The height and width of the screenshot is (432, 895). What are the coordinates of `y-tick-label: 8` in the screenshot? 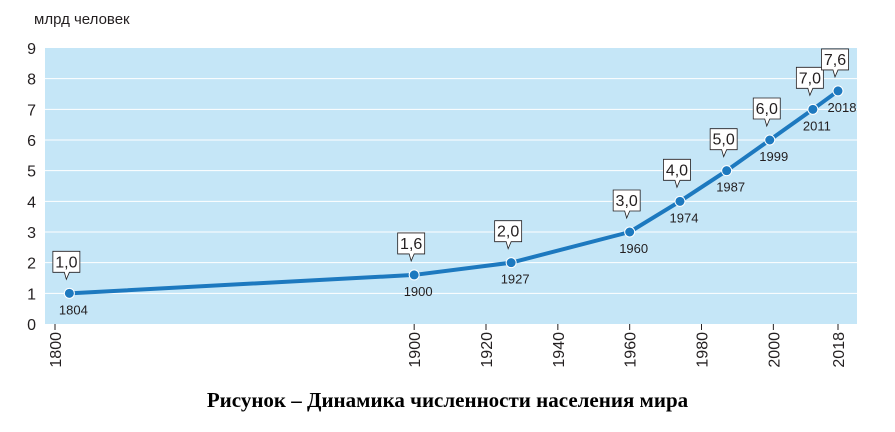 It's located at (31, 80).